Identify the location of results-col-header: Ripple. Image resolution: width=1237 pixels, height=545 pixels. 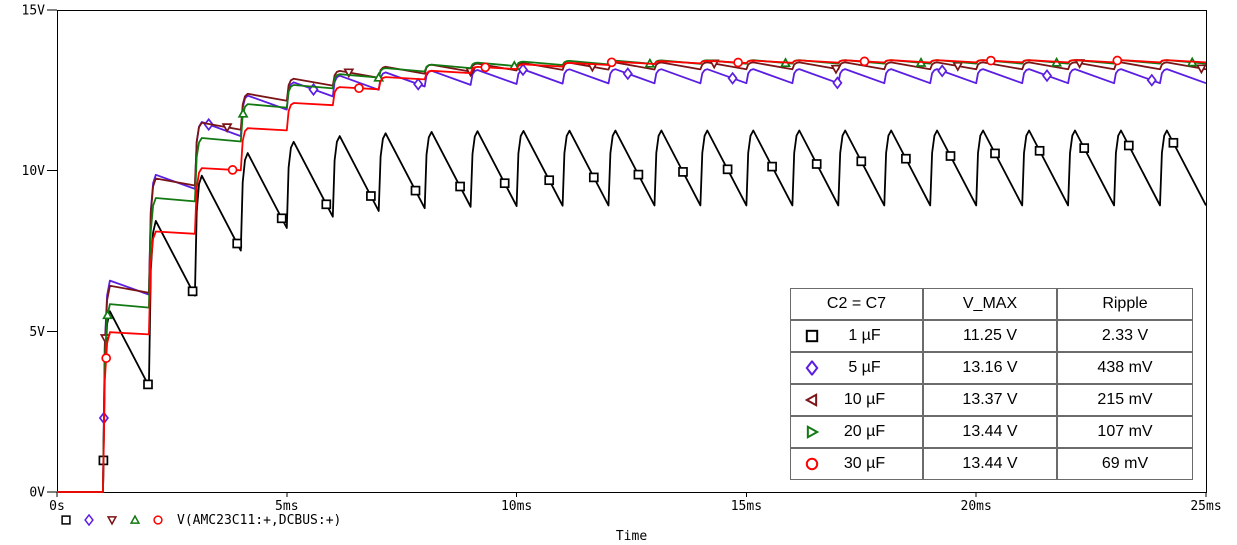
(1125, 304).